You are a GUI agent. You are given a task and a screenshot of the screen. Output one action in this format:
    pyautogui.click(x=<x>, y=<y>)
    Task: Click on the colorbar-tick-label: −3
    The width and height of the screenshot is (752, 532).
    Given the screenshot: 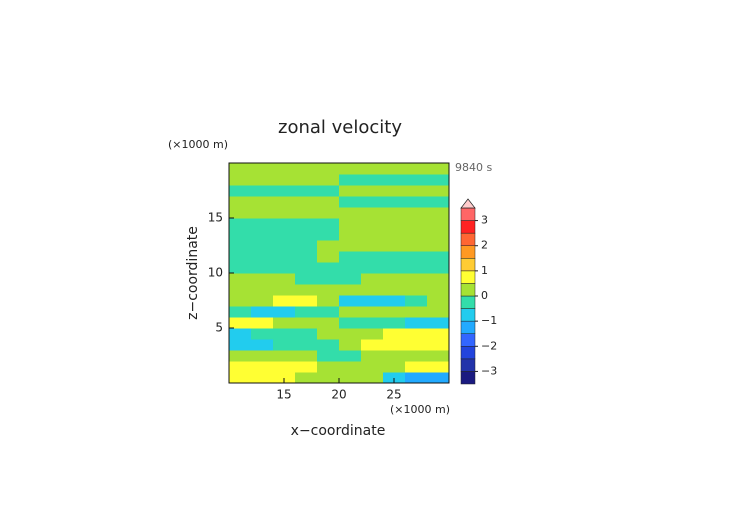 What is the action you would take?
    pyautogui.click(x=489, y=370)
    